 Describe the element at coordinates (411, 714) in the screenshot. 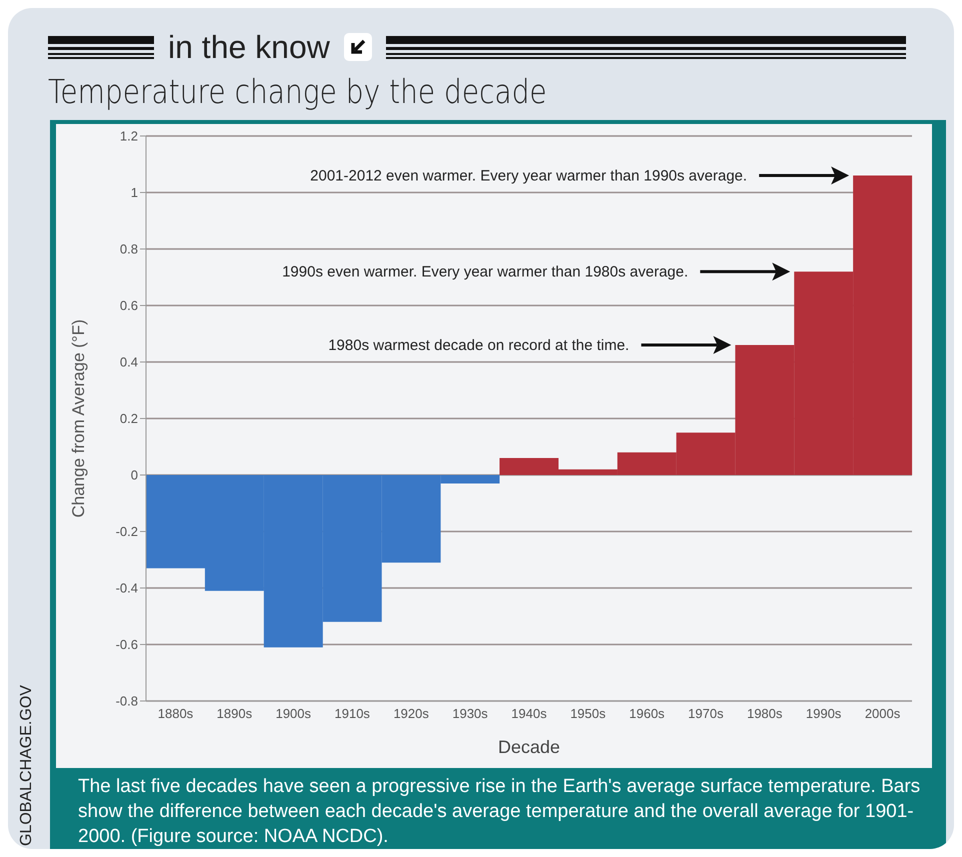

I see `x-tick-label: 1920s` at that location.